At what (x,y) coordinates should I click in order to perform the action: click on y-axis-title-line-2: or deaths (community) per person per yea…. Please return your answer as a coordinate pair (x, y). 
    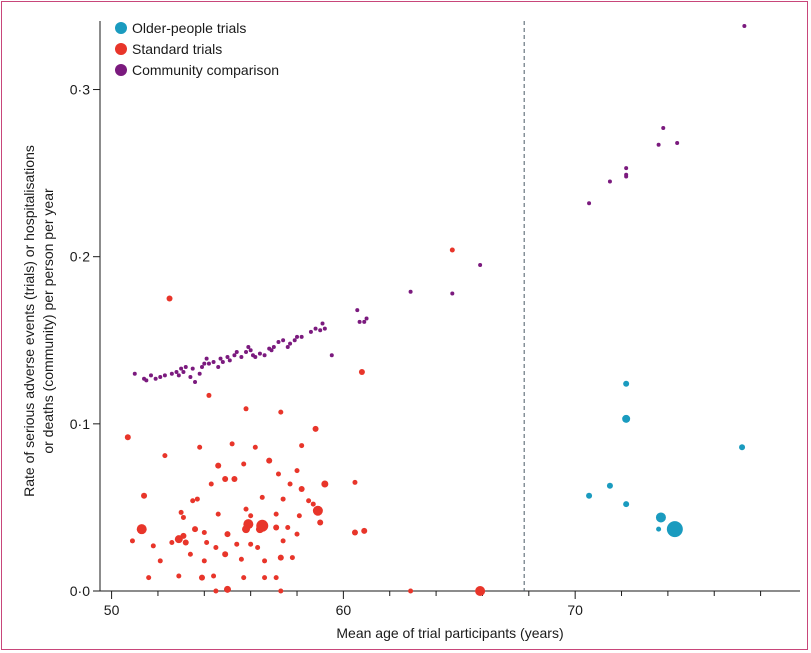
    Looking at the image, I should click on (48, 321).